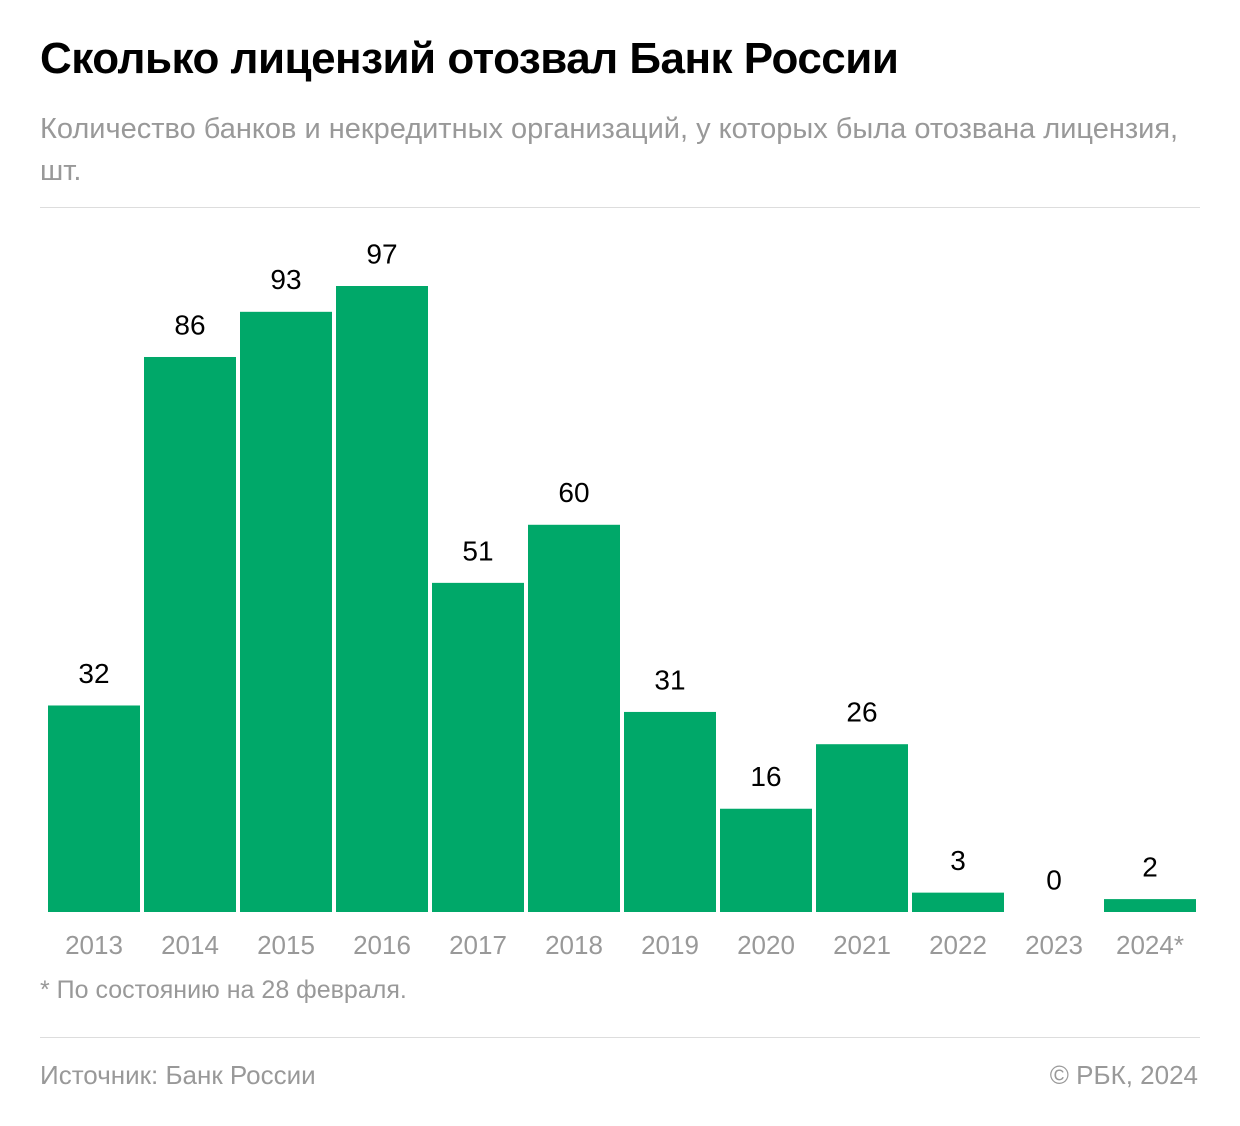 The height and width of the screenshot is (1126, 1240). What do you see at coordinates (94, 945) in the screenshot?
I see `x-tick-label: 2013` at bounding box center [94, 945].